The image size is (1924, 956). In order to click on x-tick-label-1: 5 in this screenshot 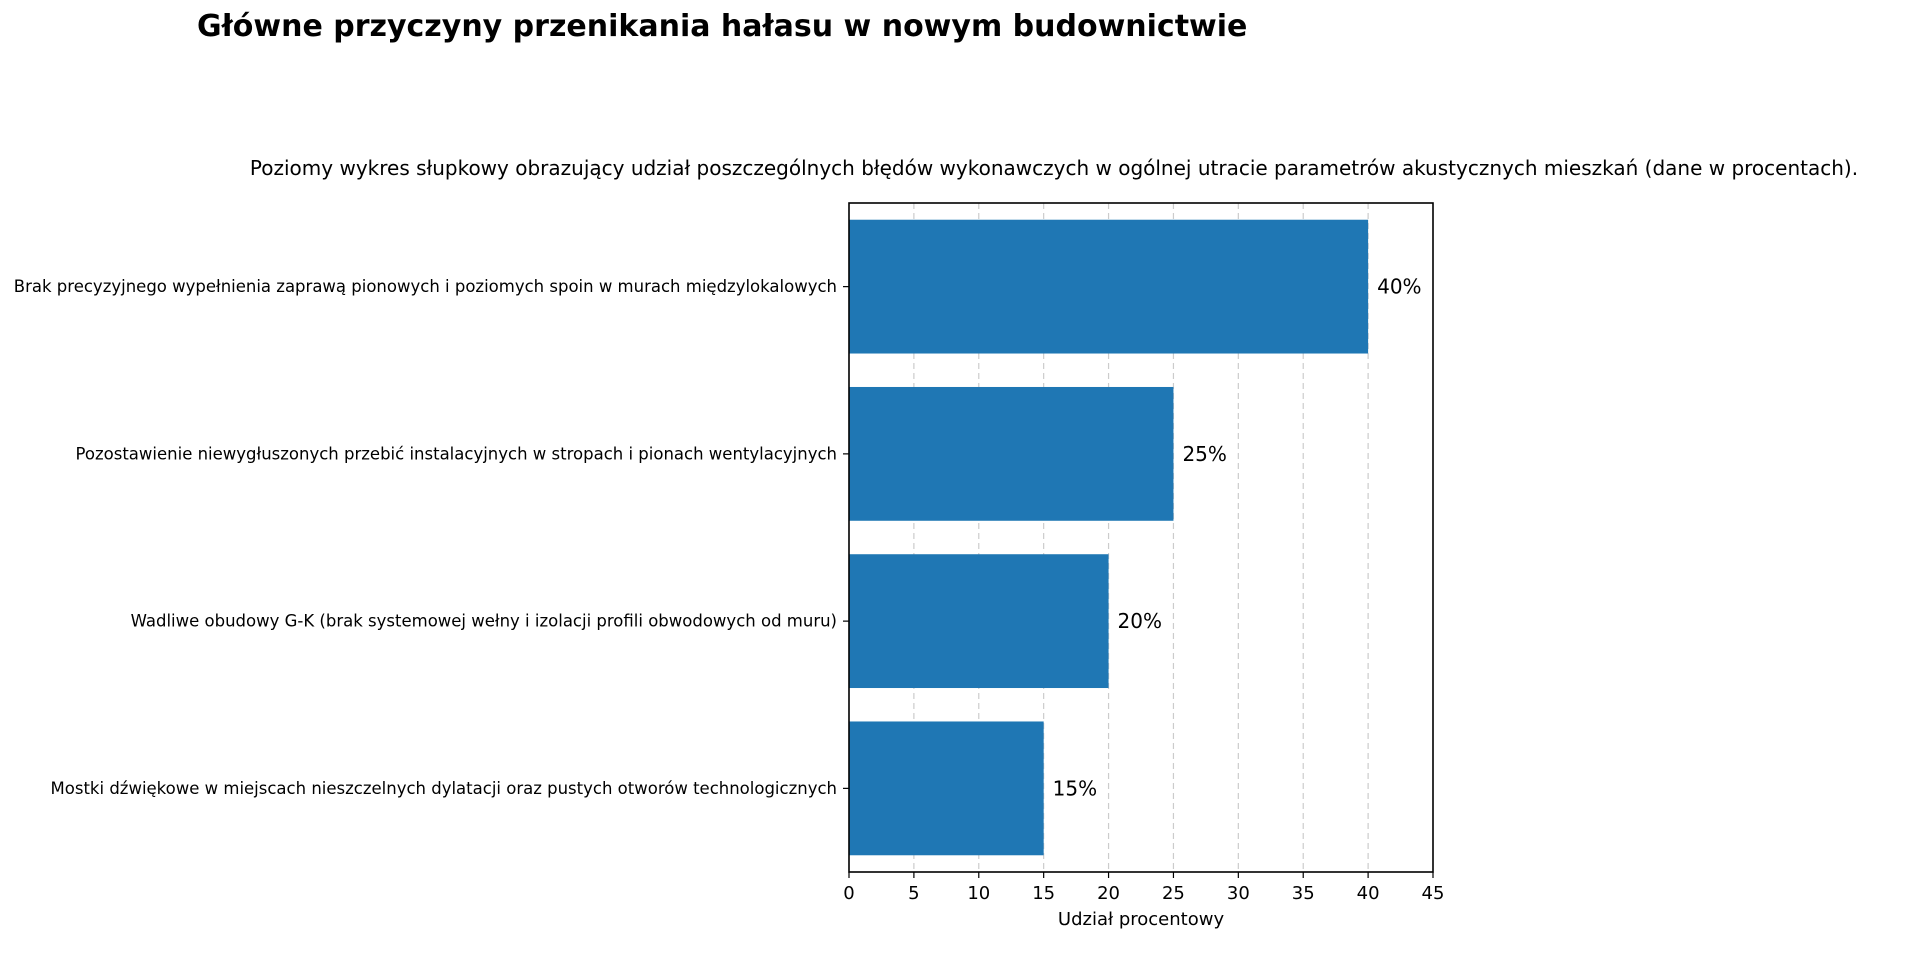, I will do `click(913, 893)`.